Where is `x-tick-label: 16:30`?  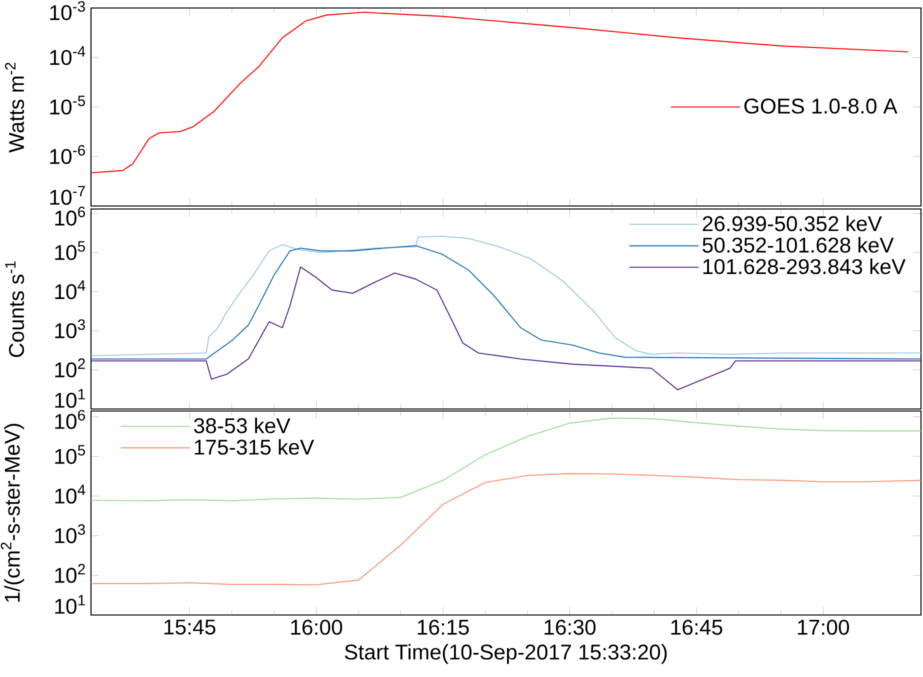
x-tick-label: 16:30 is located at coordinates (570, 627).